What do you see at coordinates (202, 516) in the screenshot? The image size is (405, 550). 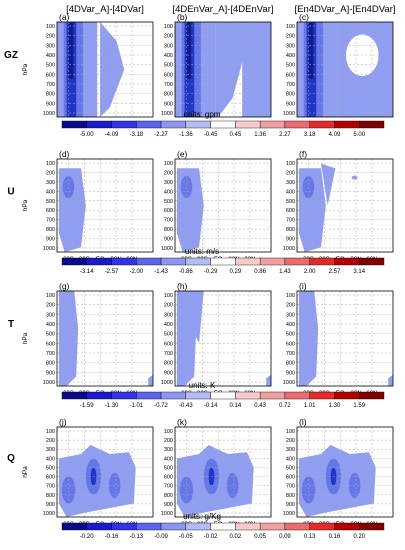 I see `colorbar-units-label: units: g/Kg` at bounding box center [202, 516].